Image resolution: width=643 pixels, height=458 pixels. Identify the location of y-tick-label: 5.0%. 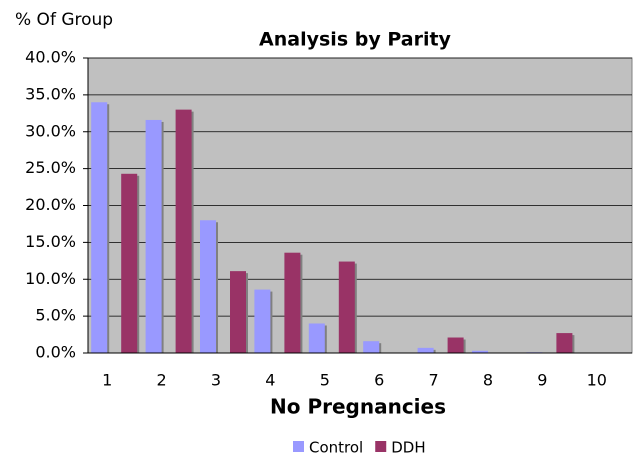
(55, 315).